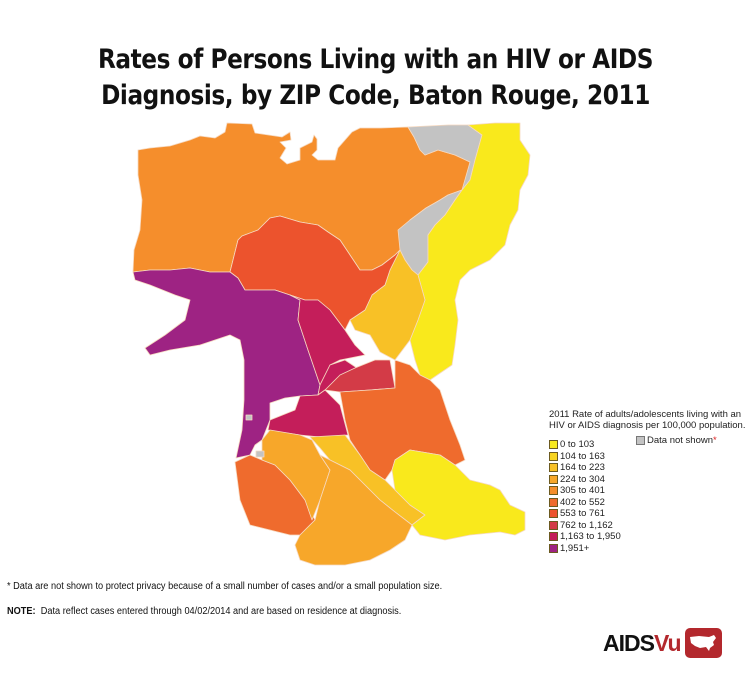 This screenshot has width=751, height=677. Describe the element at coordinates (649, 502) in the screenshot. I see `legend-item: 402 to 552` at that location.